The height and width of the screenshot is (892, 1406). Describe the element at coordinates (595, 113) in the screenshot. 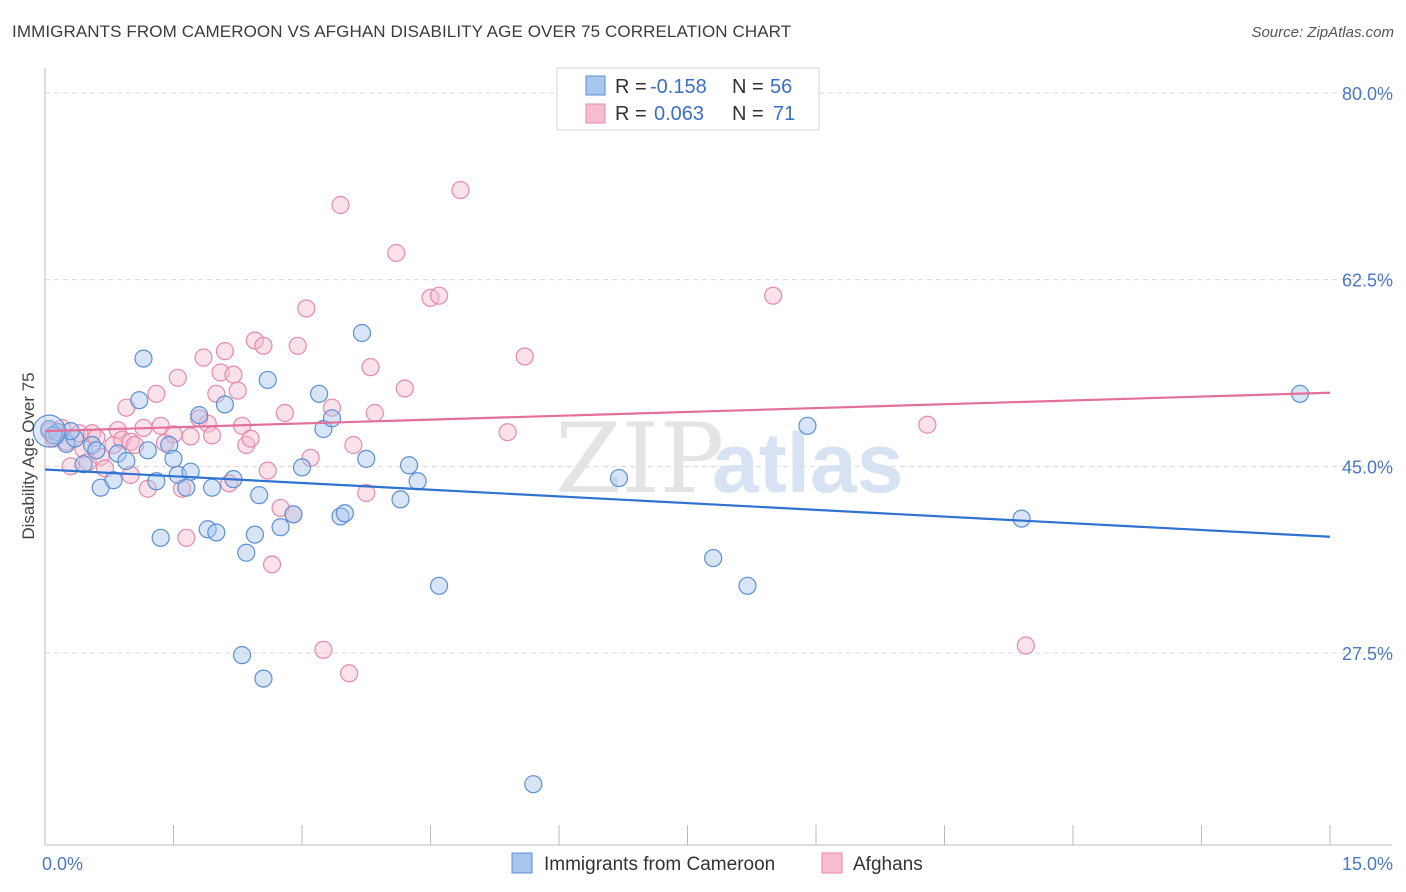

I see `legend-swatch-afghans` at that location.